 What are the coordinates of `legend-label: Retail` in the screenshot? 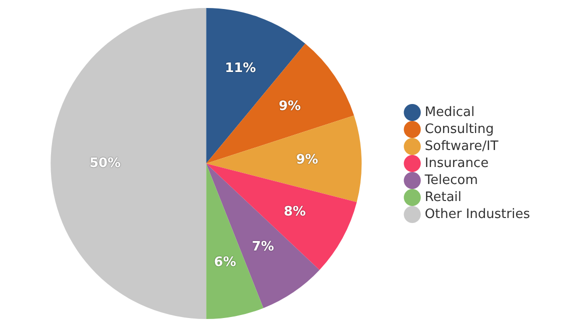 It's located at (443, 197).